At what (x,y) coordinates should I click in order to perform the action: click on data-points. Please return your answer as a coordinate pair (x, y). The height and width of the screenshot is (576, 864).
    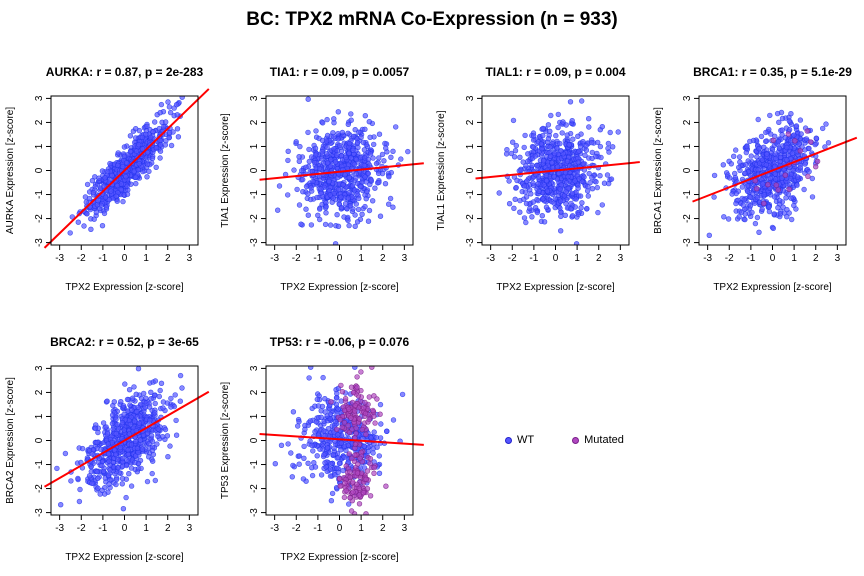
    Looking at the image, I should click on (119, 439).